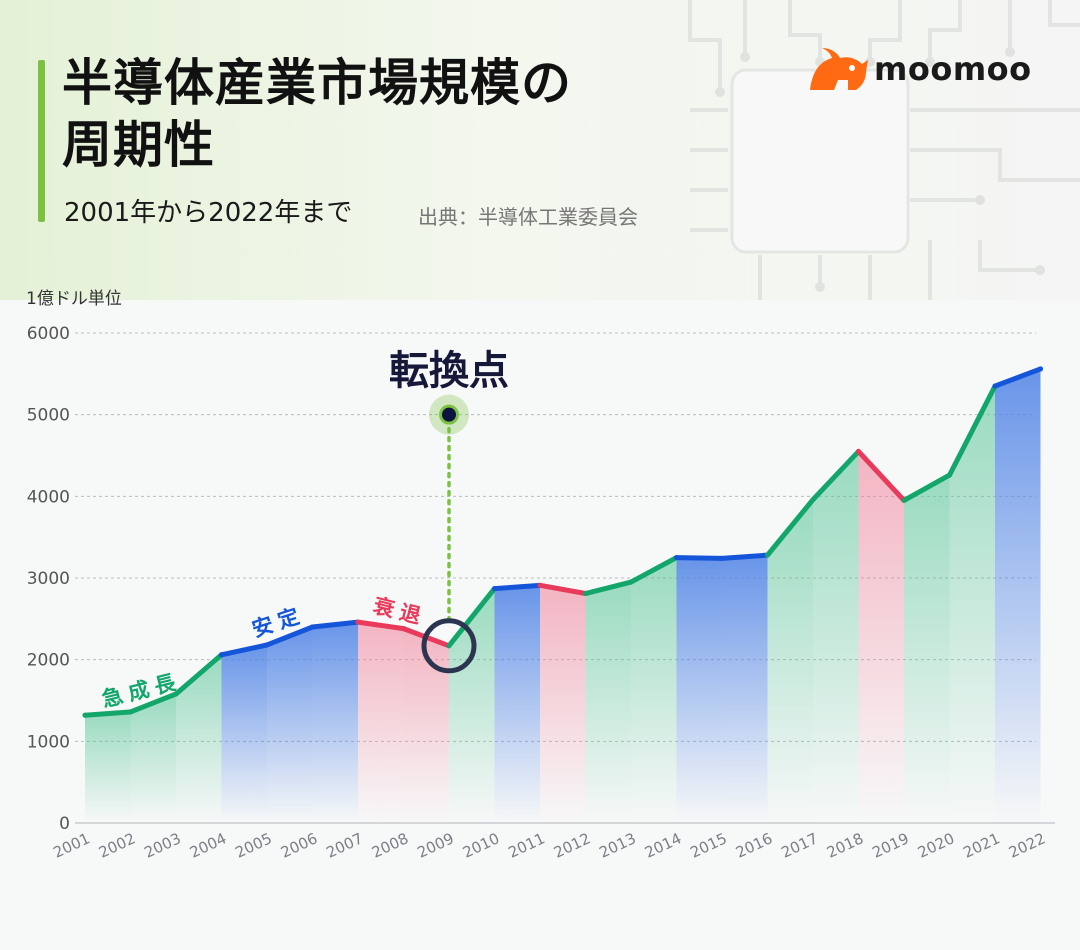  Describe the element at coordinates (858, 451) in the screenshot. I see `data-point-2018` at that location.